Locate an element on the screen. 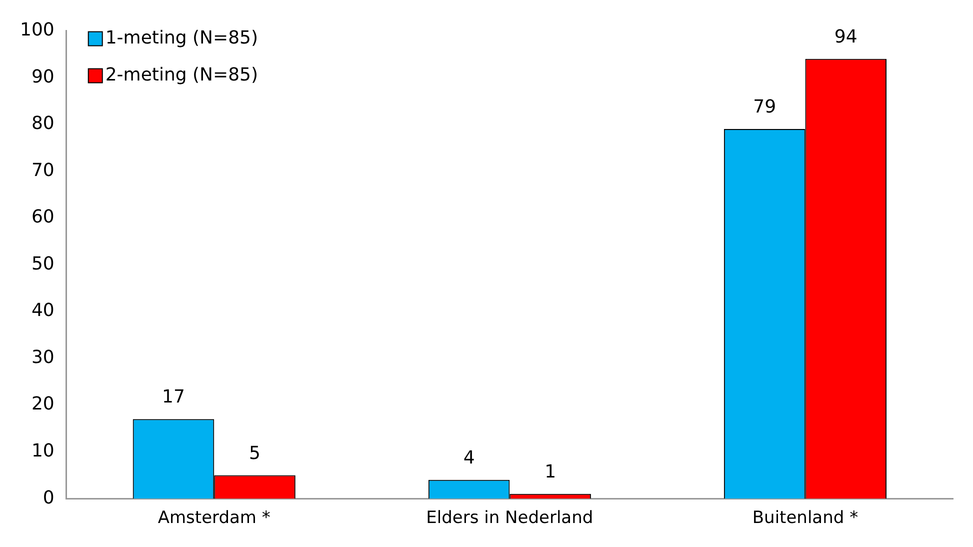  y-tick-label: 60 is located at coordinates (42, 217).